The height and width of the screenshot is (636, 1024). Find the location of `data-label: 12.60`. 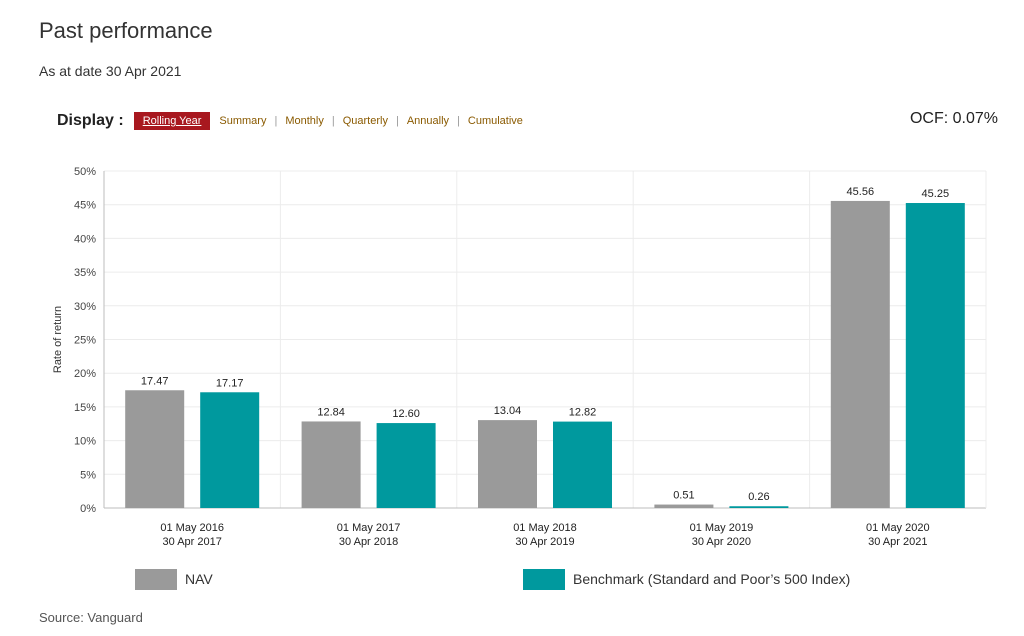

data-label: 12.60 is located at coordinates (406, 414).